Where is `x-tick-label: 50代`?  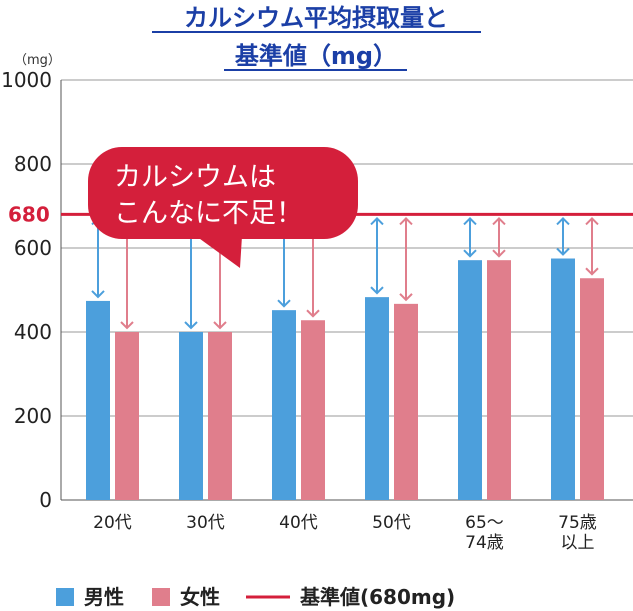 x-tick-label: 50代 is located at coordinates (391, 523).